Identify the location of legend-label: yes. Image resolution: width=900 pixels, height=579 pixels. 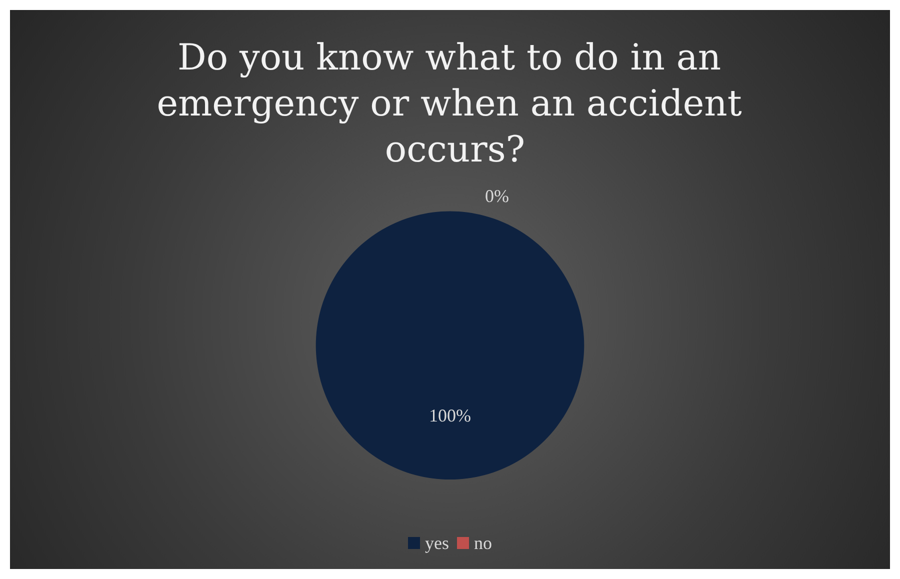
(437, 543).